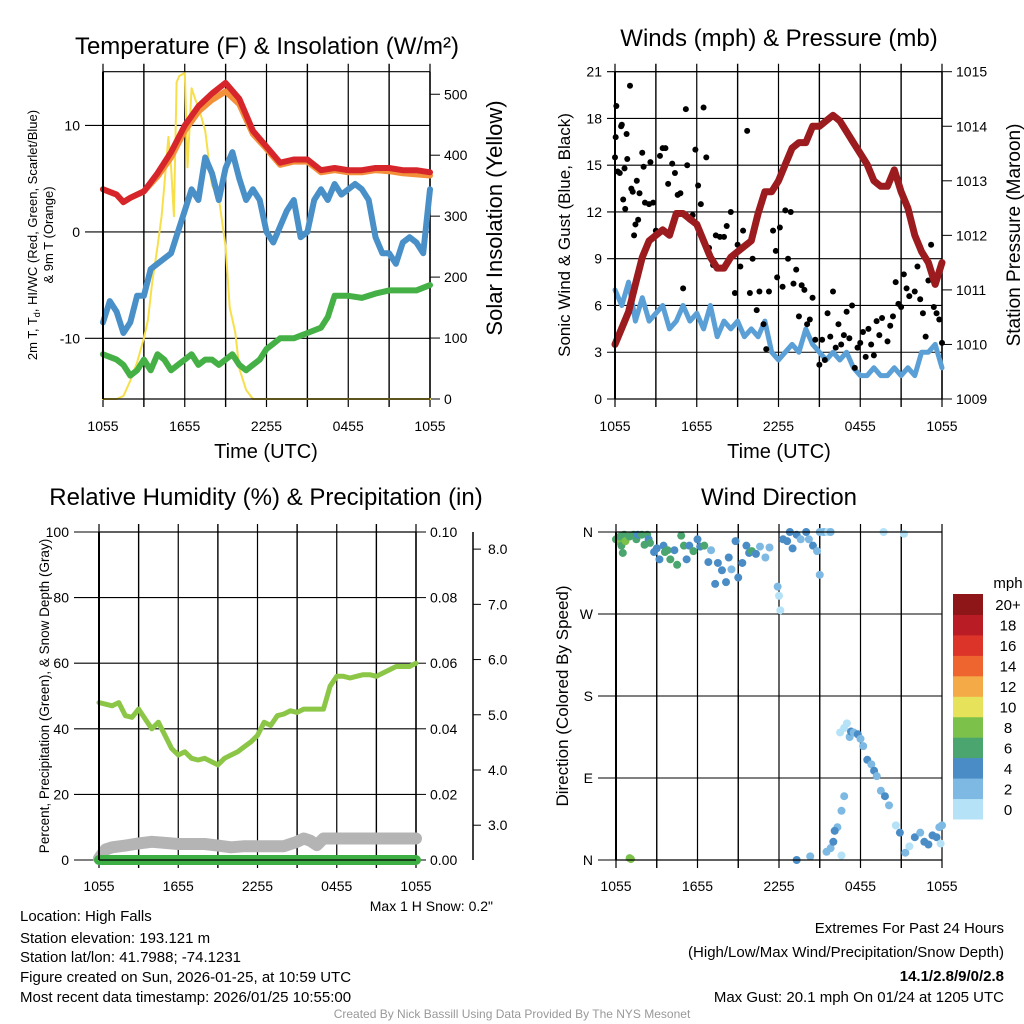 The image size is (1024, 1024). Describe the element at coordinates (1008, 667) in the screenshot. I see `colorbar-label: 14` at that location.